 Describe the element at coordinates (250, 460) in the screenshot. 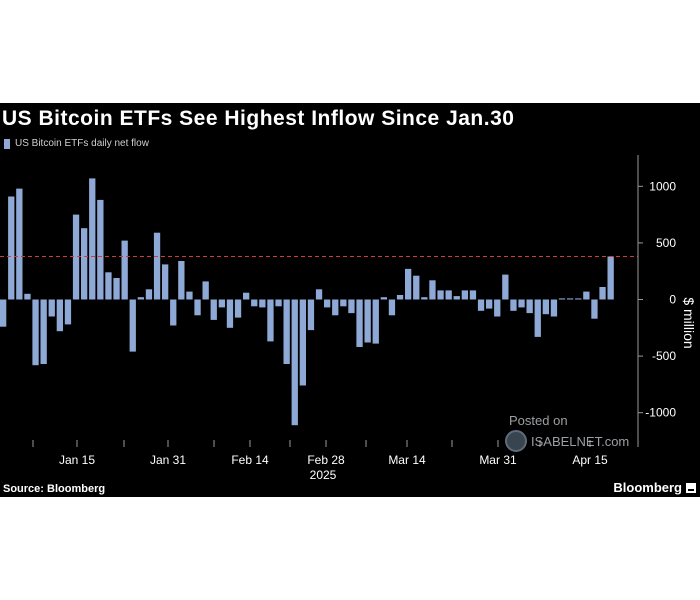

I see `x-tick-label: Feb 14` at that location.